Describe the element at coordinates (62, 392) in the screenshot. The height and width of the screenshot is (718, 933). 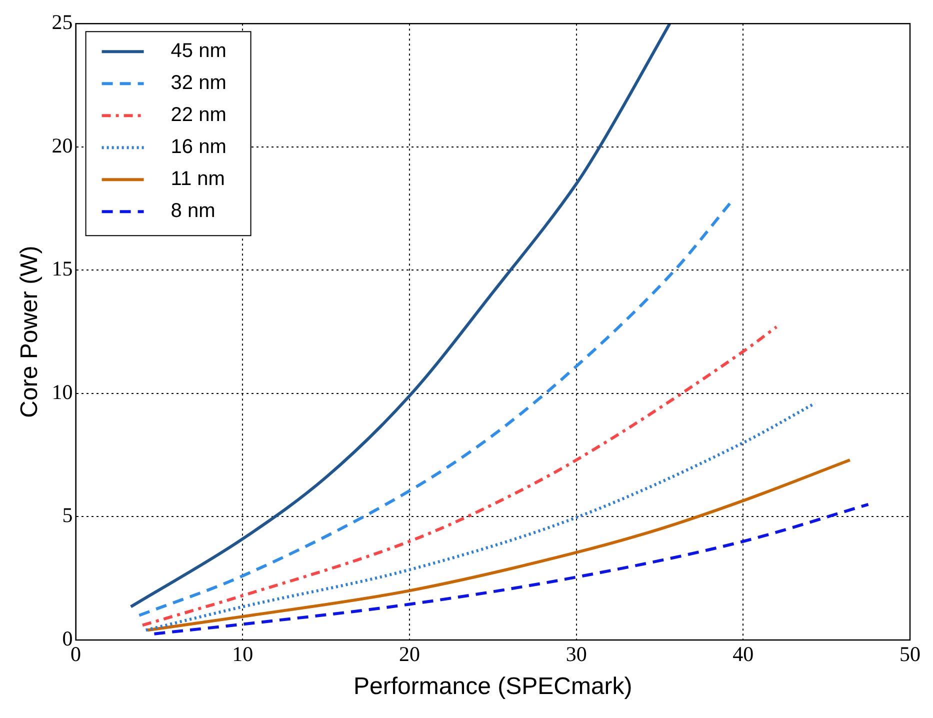
I see `y-tick-label: 10` at that location.